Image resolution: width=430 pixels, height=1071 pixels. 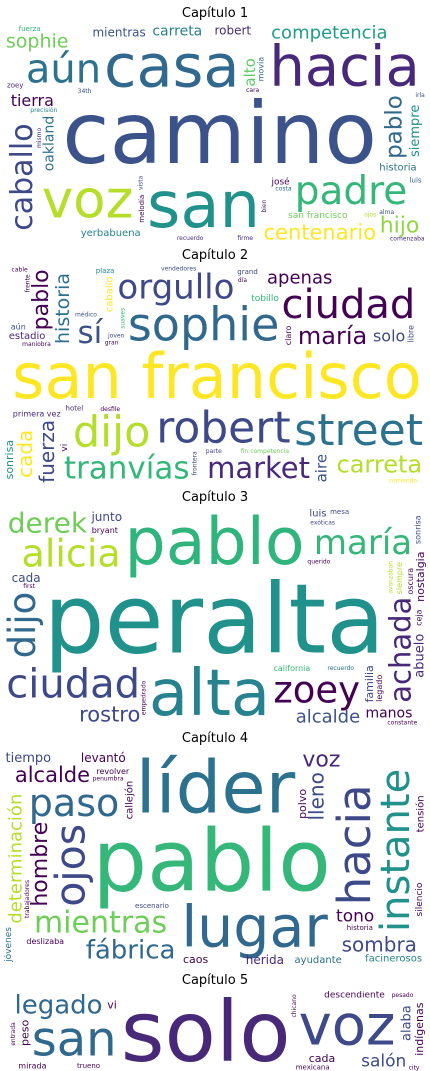 What do you see at coordinates (351, 191) in the screenshot?
I see `word-padre: padre` at bounding box center [351, 191].